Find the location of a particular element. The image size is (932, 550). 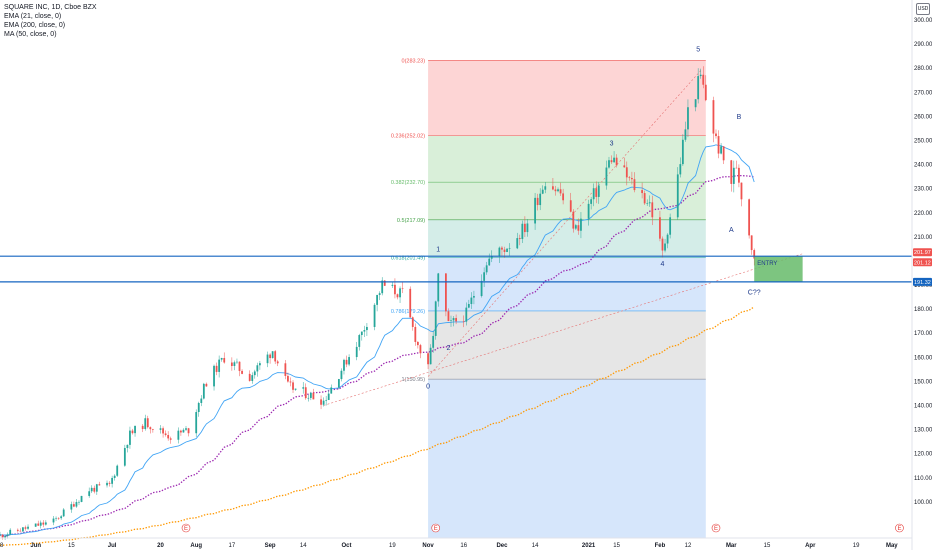

time-tick-label: 18 is located at coordinates (2, 546).